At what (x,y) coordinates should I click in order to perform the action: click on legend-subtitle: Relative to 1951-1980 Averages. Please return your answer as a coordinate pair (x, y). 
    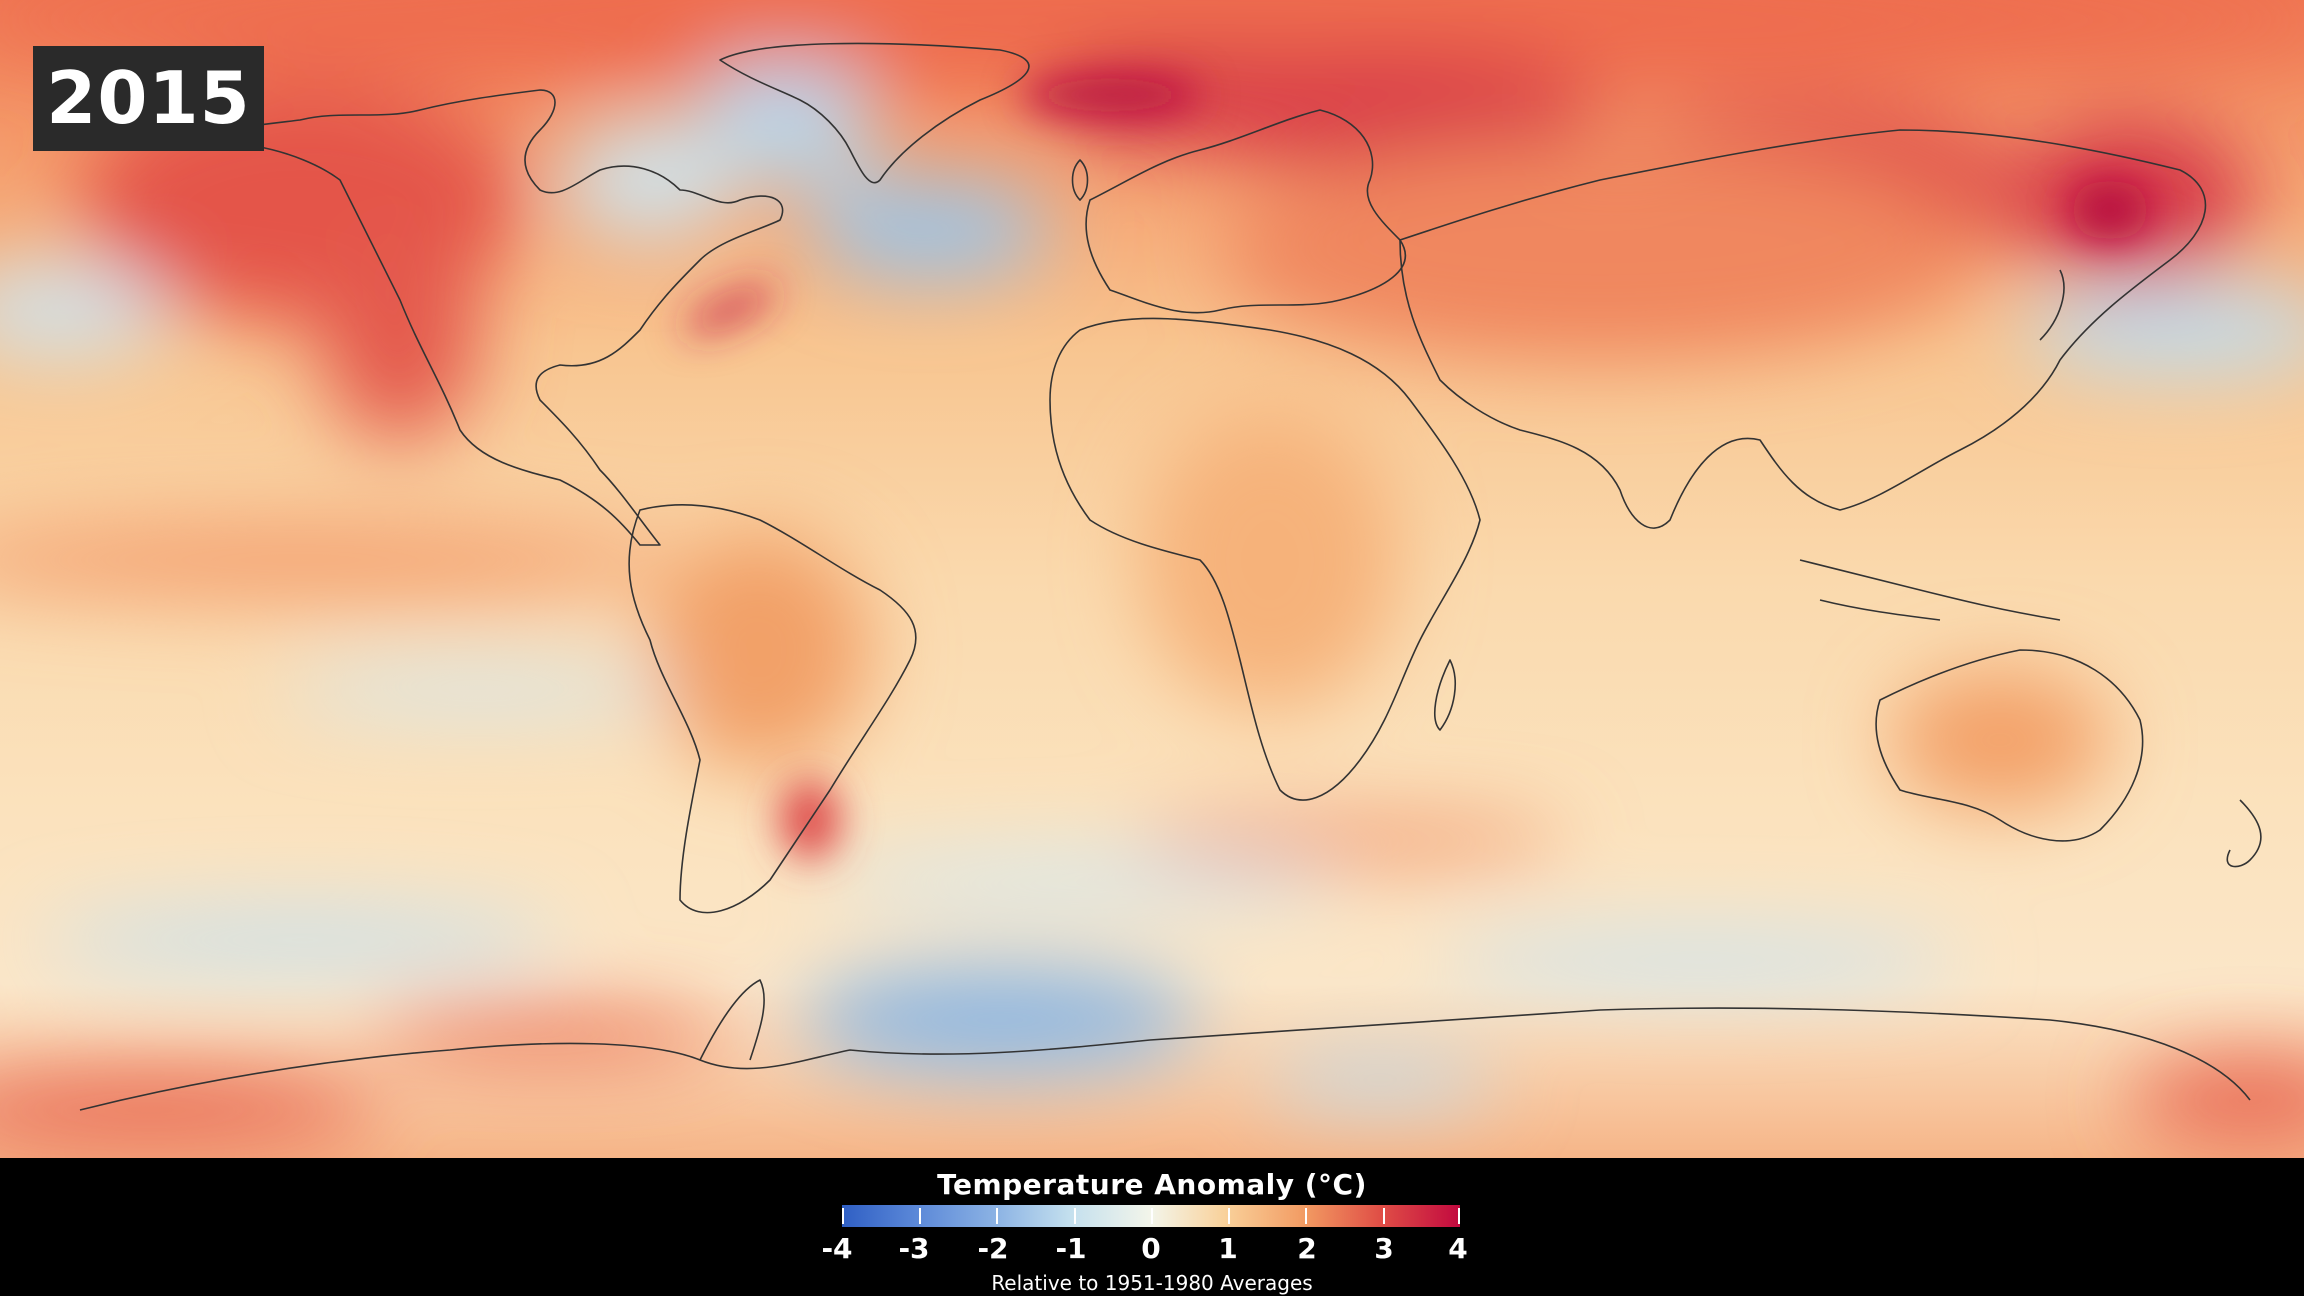
    Looking at the image, I should click on (1152, 1283).